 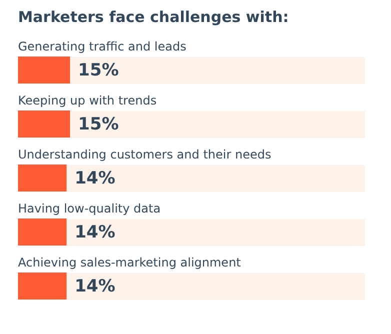 I want to click on y-tick-label: Having low-quality data, so click(x=89, y=209).